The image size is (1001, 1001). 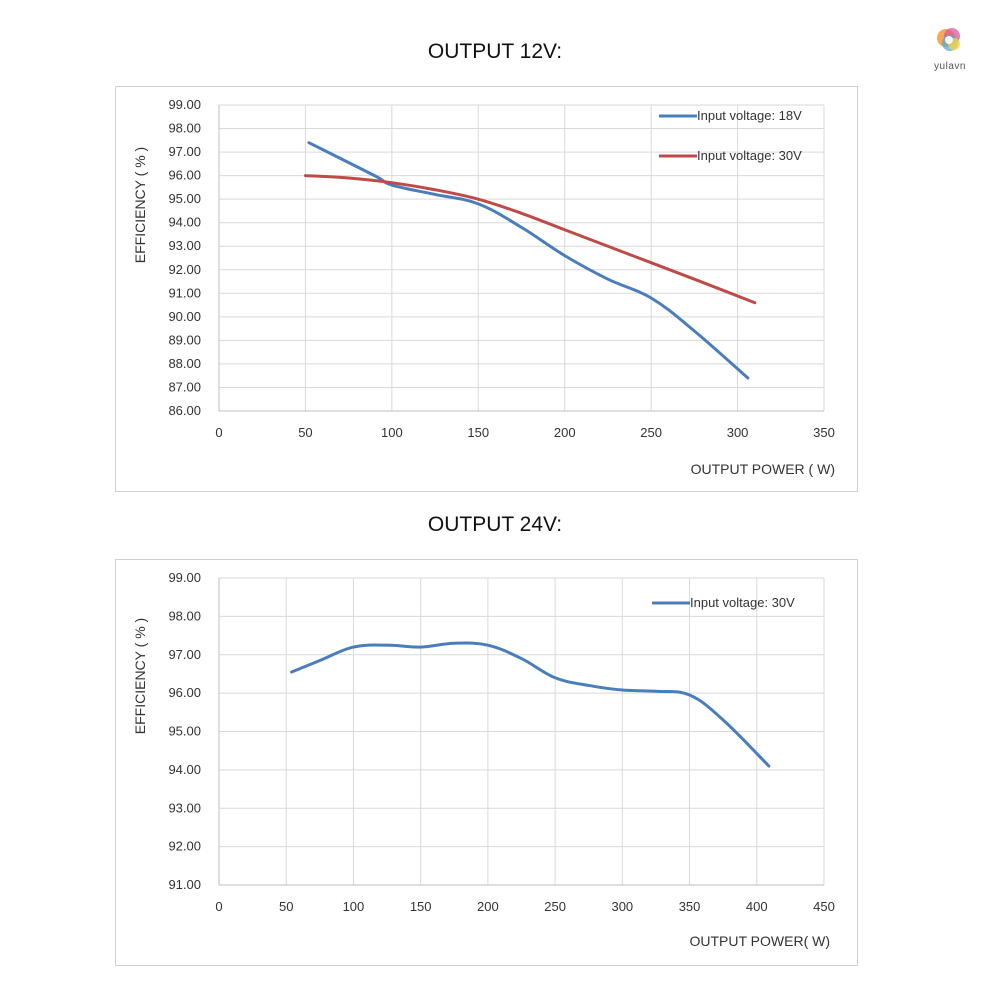 I want to click on y-tick-label: 90.00, so click(x=184, y=316).